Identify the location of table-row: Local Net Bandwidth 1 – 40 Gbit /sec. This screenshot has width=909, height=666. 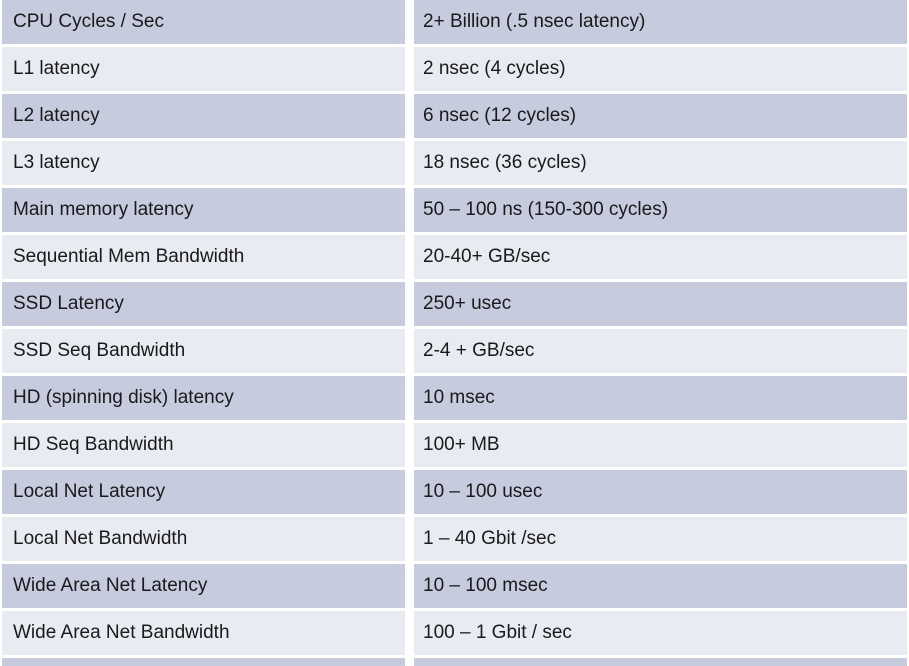
(454, 539).